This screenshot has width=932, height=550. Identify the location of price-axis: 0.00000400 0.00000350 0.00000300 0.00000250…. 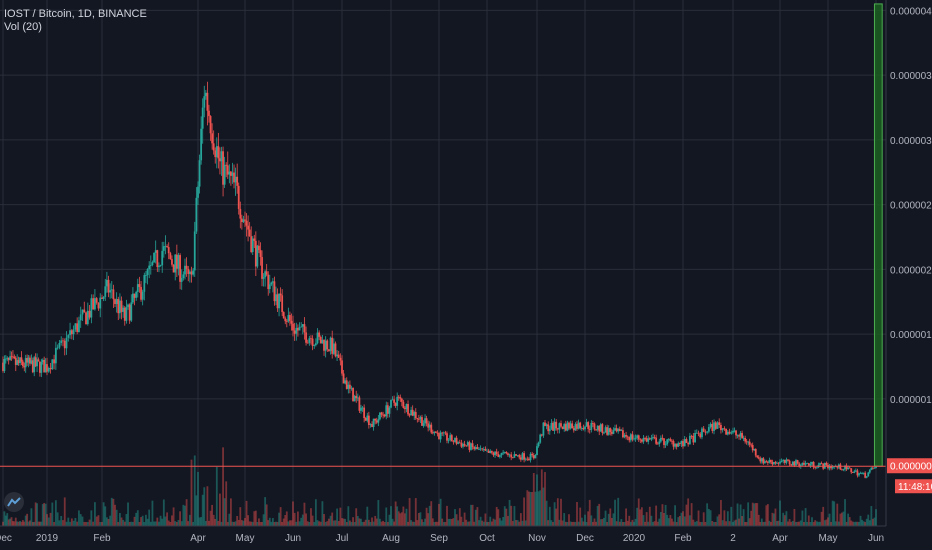
(911, 206).